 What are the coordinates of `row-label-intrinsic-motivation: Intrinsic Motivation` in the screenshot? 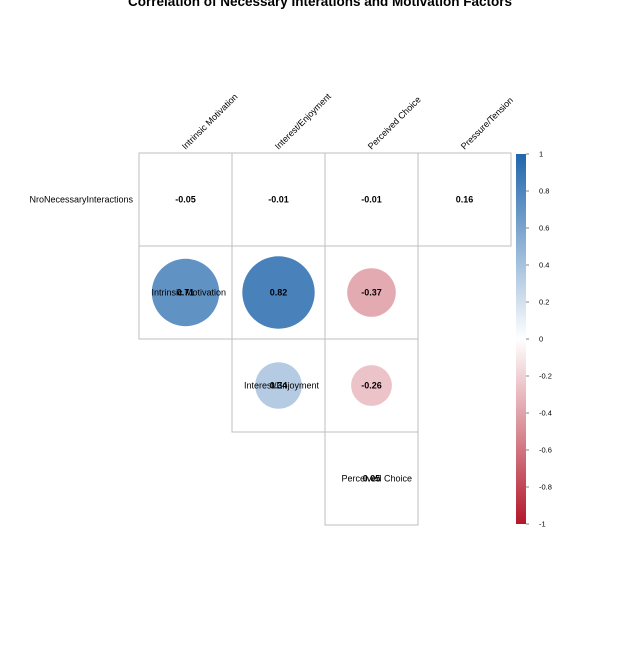 It's located at (188, 293).